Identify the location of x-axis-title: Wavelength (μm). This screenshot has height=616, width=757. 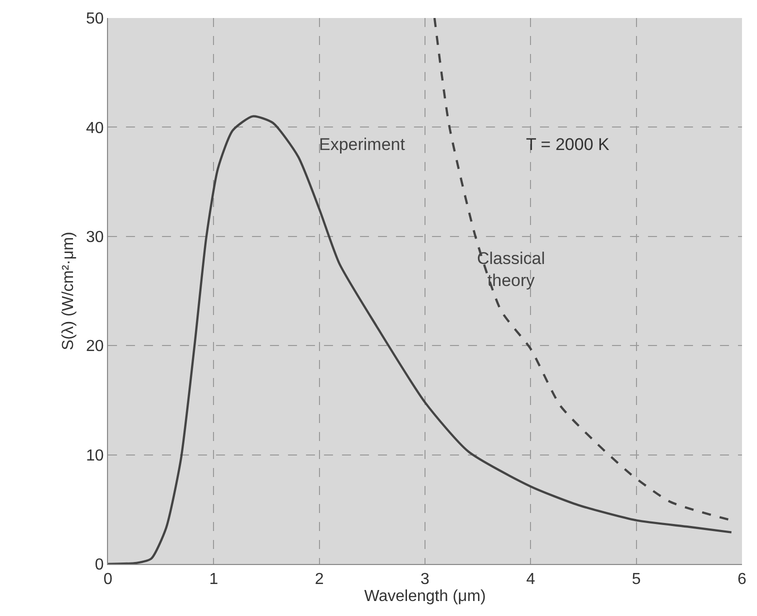
(425, 597).